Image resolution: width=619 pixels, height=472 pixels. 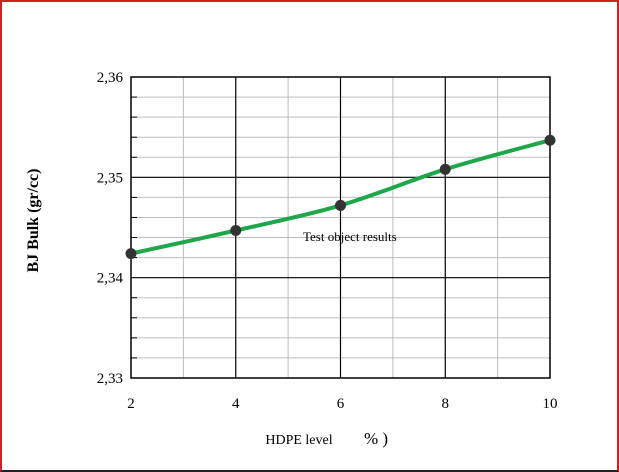 What do you see at coordinates (131, 404) in the screenshot?
I see `x-tick-label: 2` at bounding box center [131, 404].